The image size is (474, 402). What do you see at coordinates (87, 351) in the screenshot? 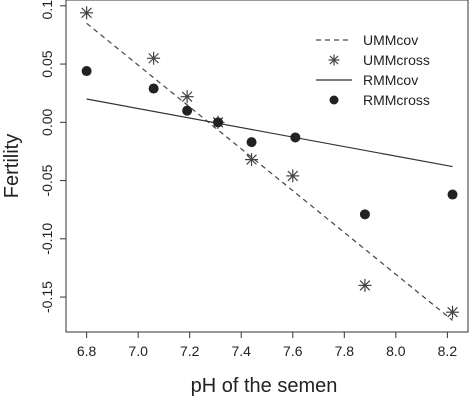
I see `x-tick-label: 6.8` at bounding box center [87, 351].